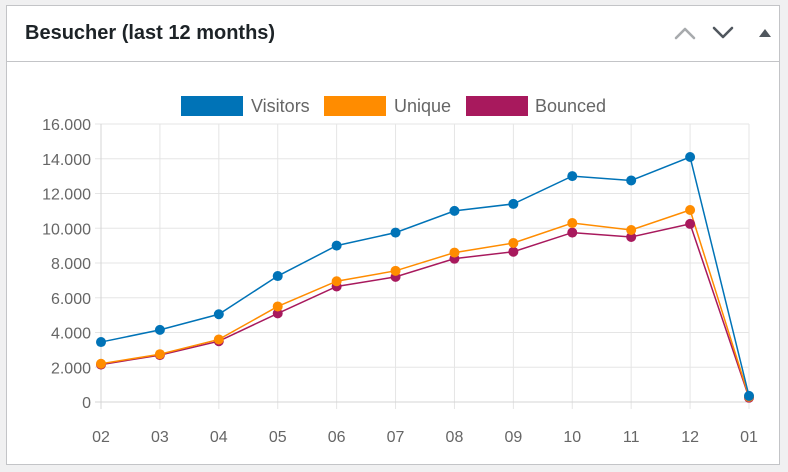  What do you see at coordinates (219, 437) in the screenshot?
I see `x-tick-label: 04` at bounding box center [219, 437].